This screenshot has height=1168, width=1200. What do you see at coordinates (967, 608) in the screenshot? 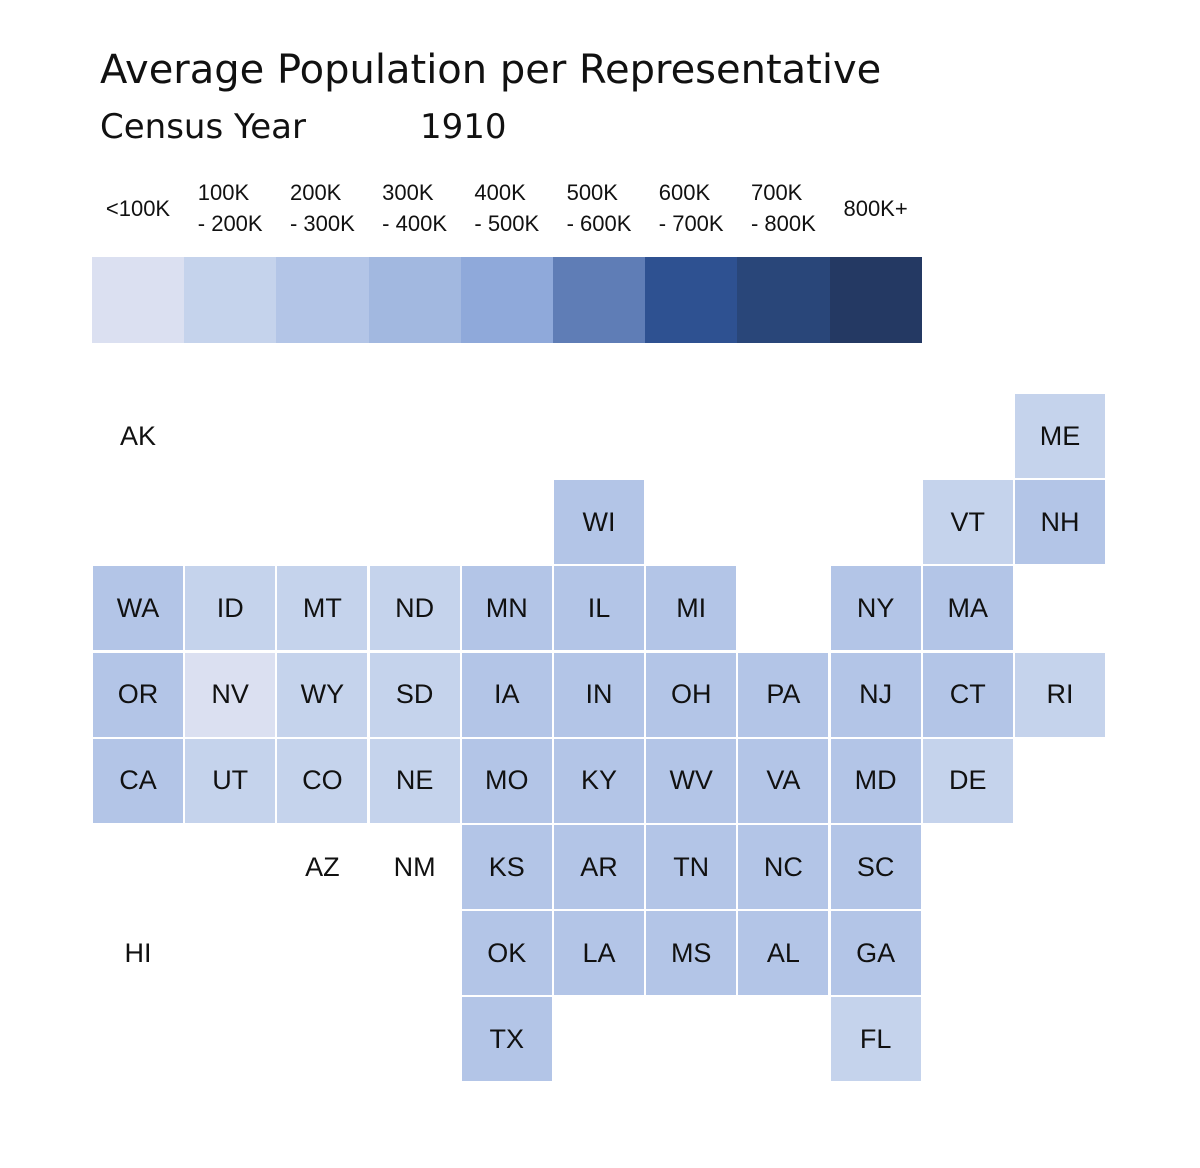
I see `state-tile-ma: MA` at bounding box center [967, 608].